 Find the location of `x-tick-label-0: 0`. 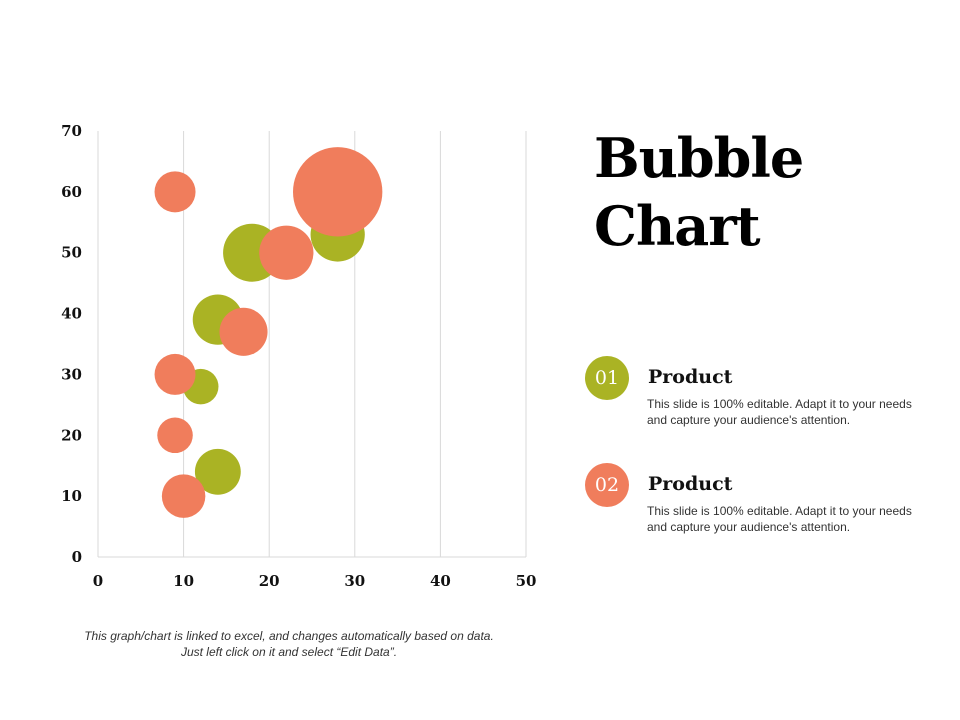

x-tick-label-0: 0 is located at coordinates (98, 581).